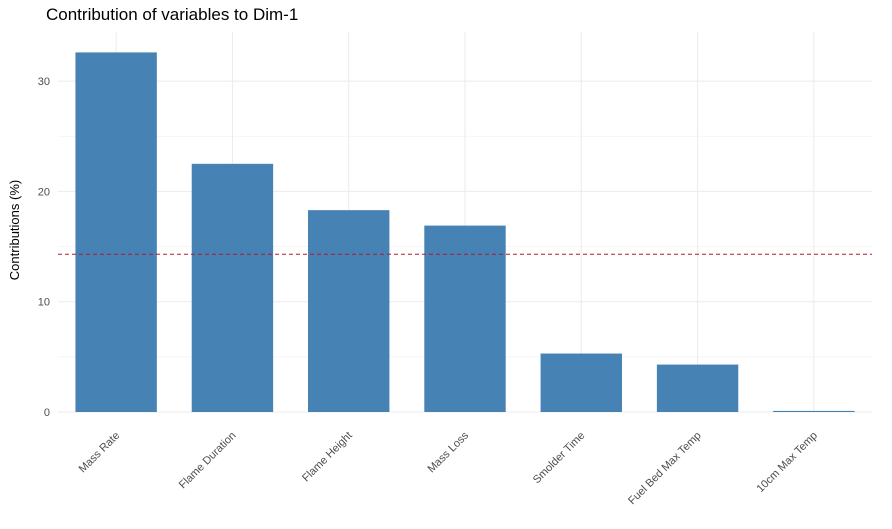  Describe the element at coordinates (44, 192) in the screenshot. I see `y-tick-label: 20` at that location.